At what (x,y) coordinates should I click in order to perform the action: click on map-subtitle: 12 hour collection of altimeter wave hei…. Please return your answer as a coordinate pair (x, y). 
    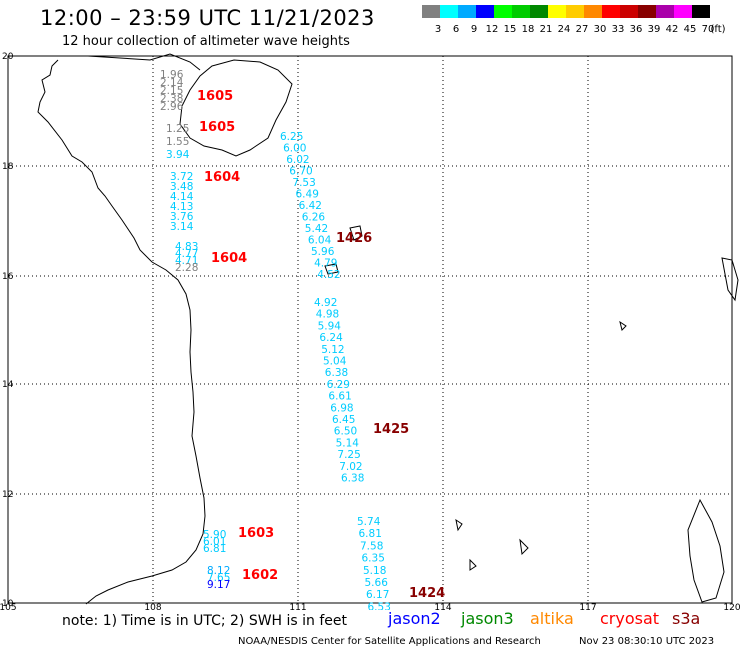
    Looking at the image, I should click on (206, 41).